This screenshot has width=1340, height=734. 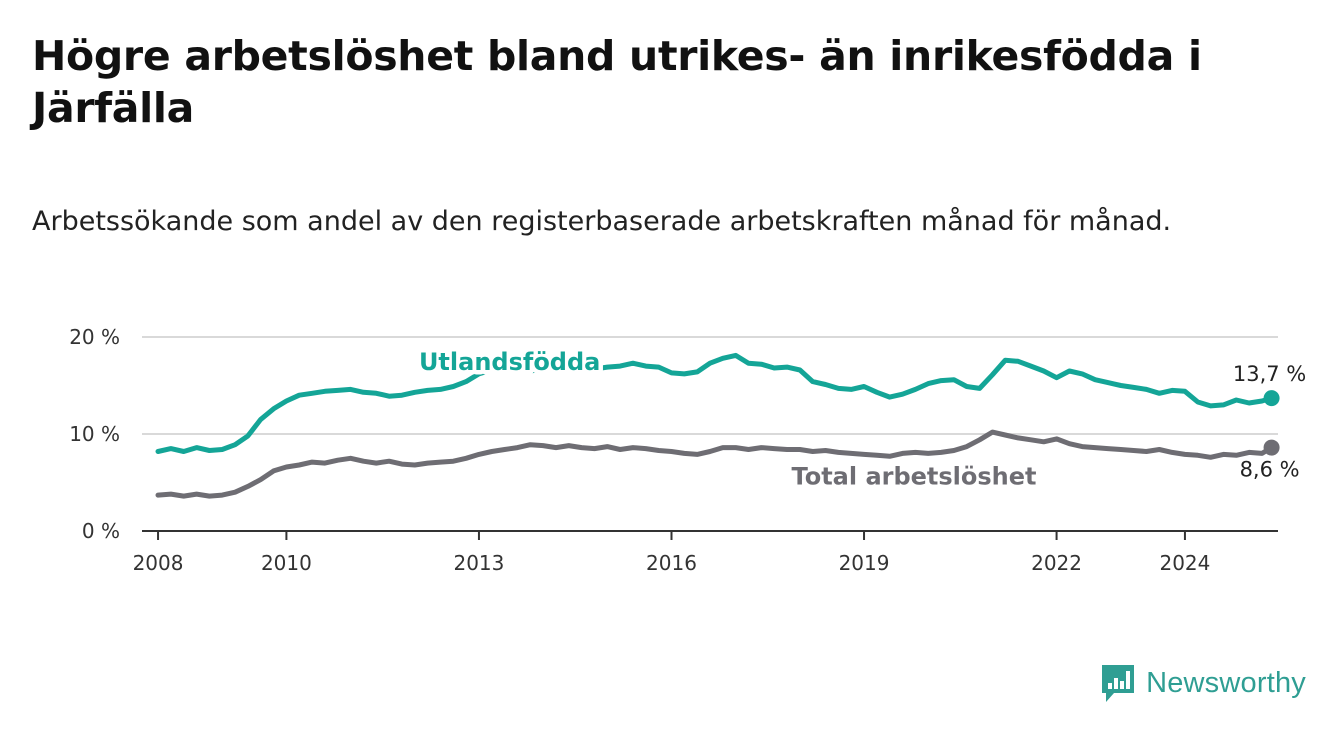 I want to click on series-label-halo: Utlandsfödda, so click(x=509, y=362).